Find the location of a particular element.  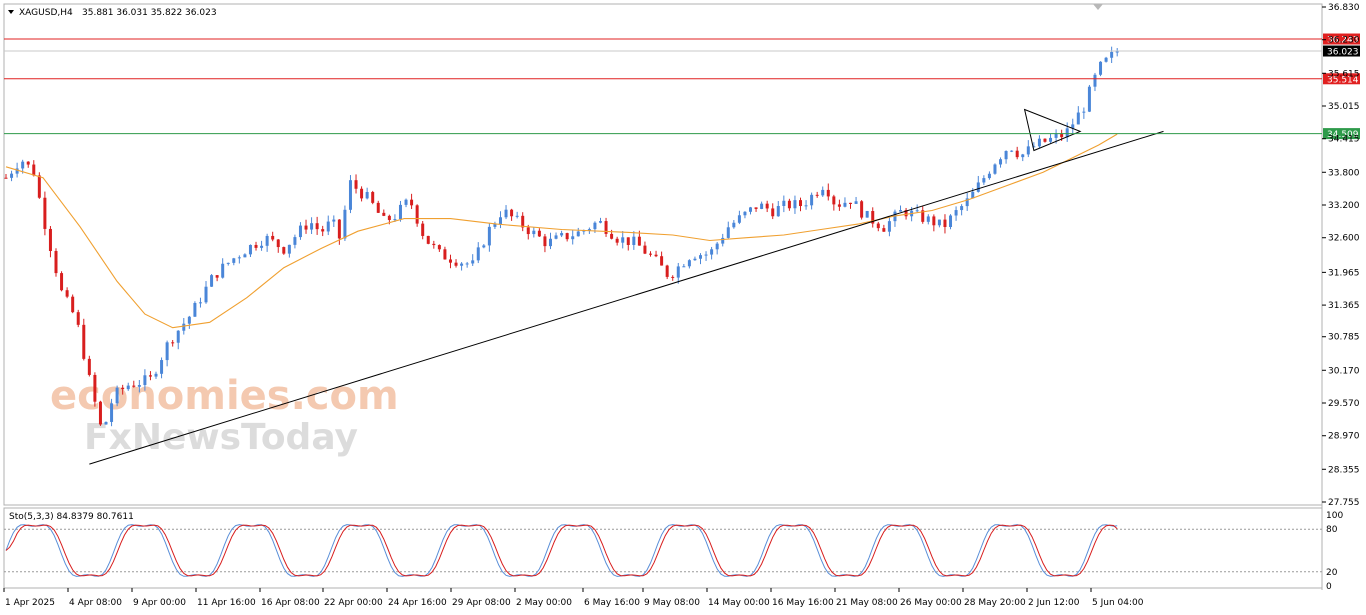

level-tag-label: 35.514 is located at coordinates (1343, 80).